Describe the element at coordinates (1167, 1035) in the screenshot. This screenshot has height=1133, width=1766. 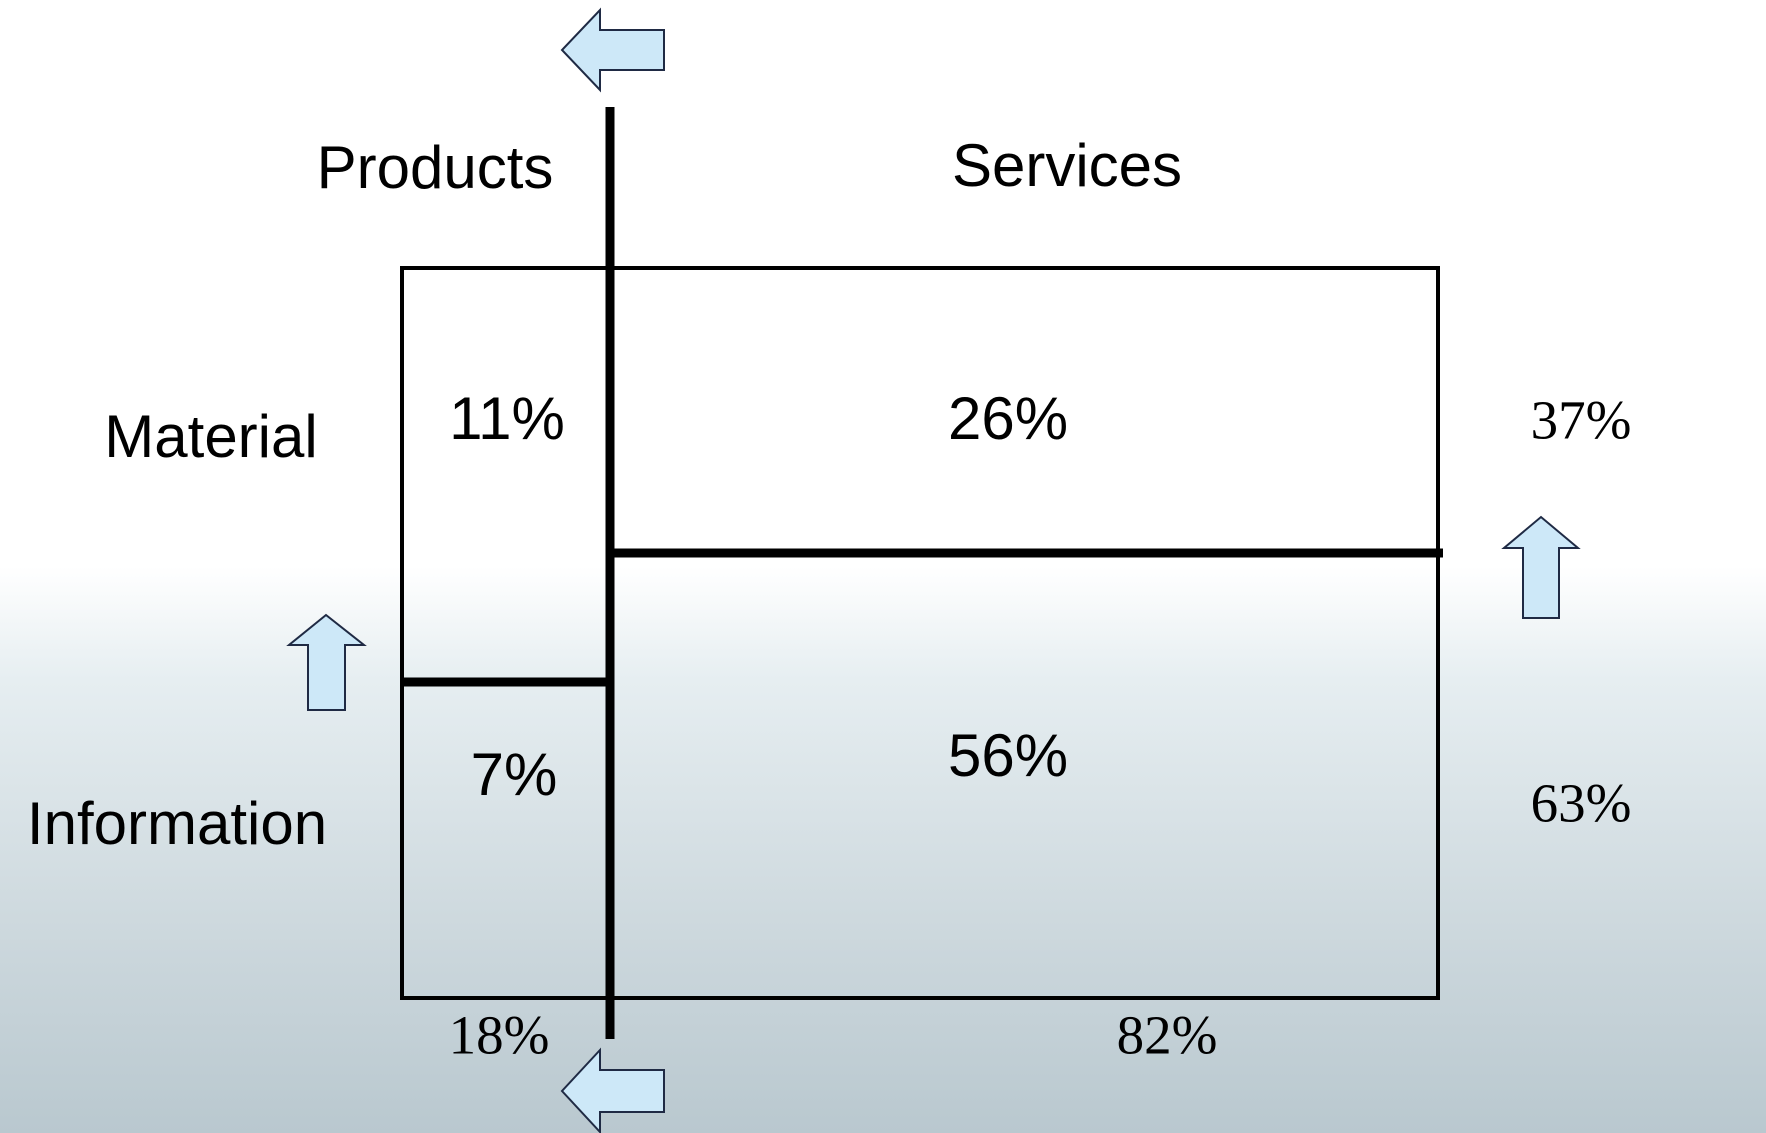
I see `column-total: 82%` at that location.